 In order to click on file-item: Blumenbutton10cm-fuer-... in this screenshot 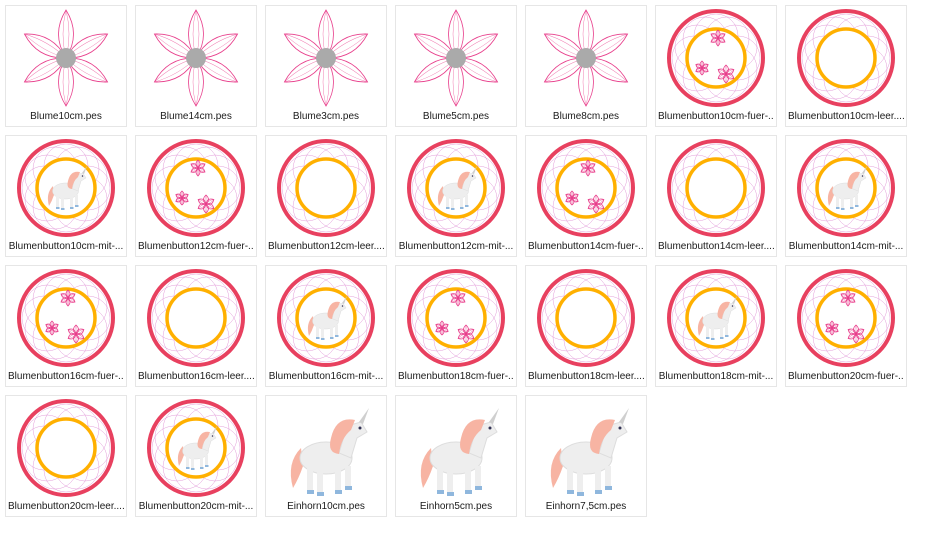, I will do `click(716, 66)`.